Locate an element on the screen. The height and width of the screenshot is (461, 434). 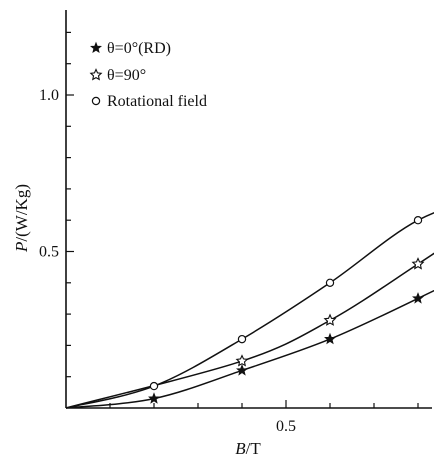
y-axis-label: P/(W/Kg) is located at coordinates (21, 218).